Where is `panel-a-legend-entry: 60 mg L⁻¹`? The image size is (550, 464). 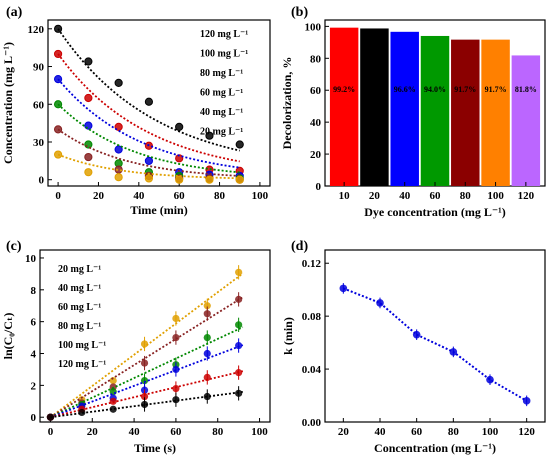
panel-a-legend-entry: 60 mg L⁻¹ is located at coordinates (221, 93).